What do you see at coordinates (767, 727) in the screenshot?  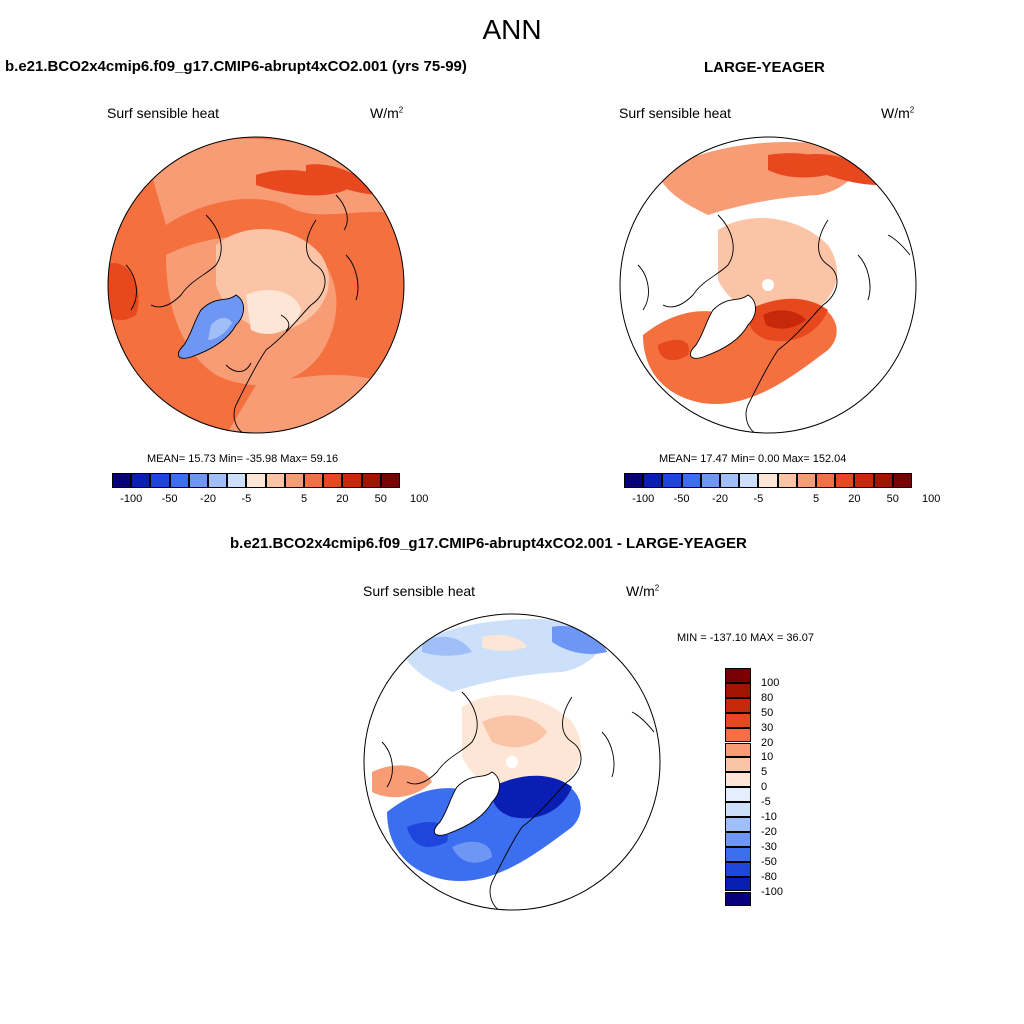 I see `colorbar-label: 30` at bounding box center [767, 727].